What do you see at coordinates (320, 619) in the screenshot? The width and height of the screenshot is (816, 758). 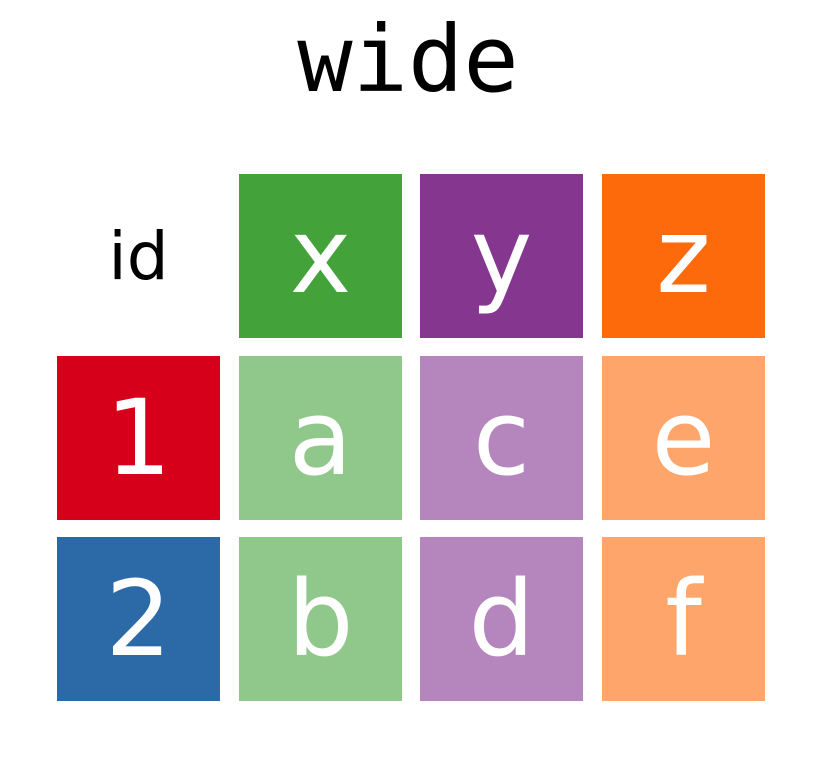 I see `value-cell: b` at bounding box center [320, 619].